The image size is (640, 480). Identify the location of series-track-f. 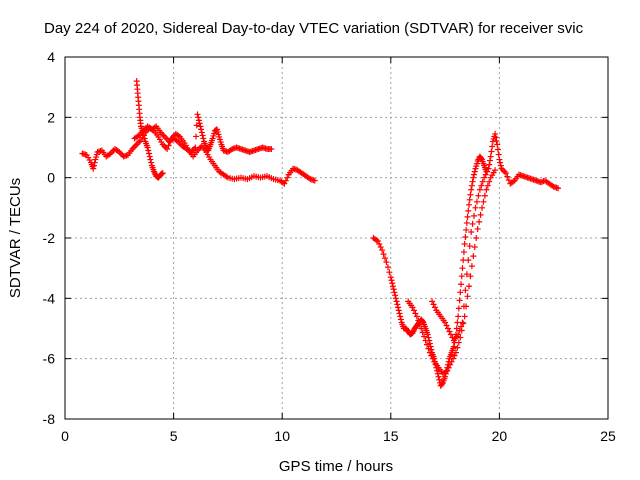
(495, 237).